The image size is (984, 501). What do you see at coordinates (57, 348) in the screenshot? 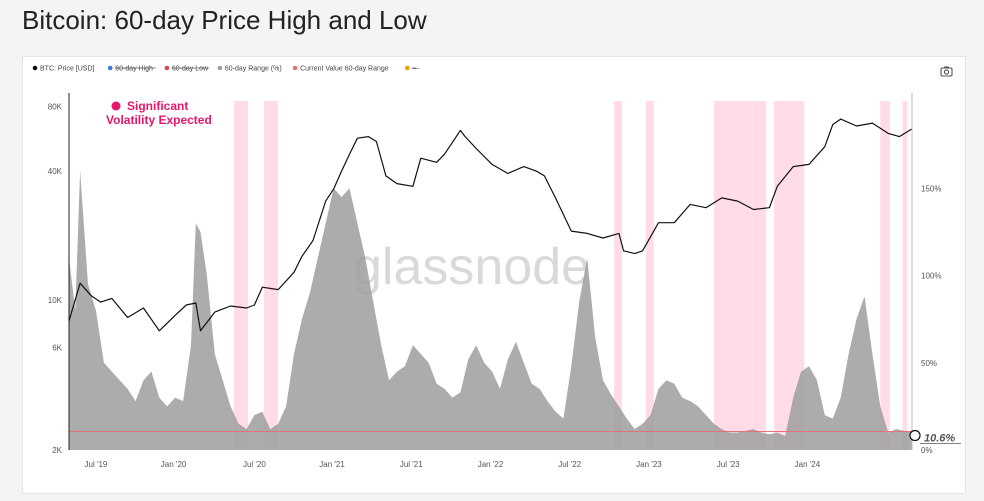
I see `y-left-tick-label: 6K` at bounding box center [57, 348].